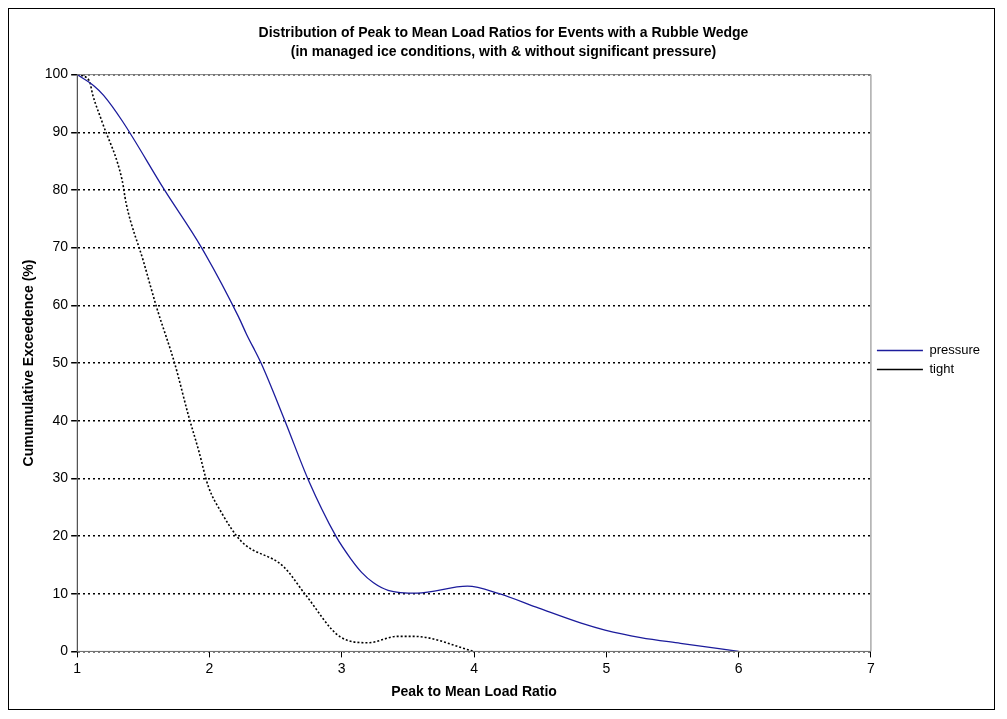  What do you see at coordinates (60, 246) in the screenshot?
I see `y-tick-label: 70` at bounding box center [60, 246].